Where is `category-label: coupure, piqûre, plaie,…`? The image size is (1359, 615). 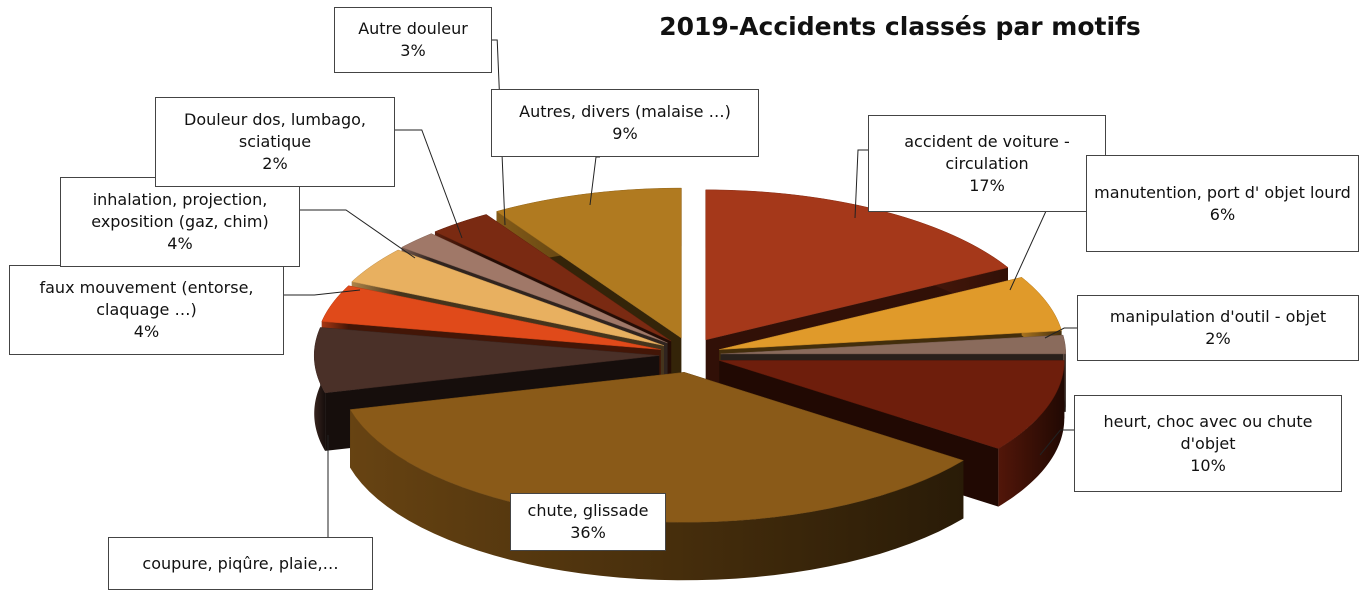 category-label: coupure, piqûre, plaie,… is located at coordinates (240, 563).